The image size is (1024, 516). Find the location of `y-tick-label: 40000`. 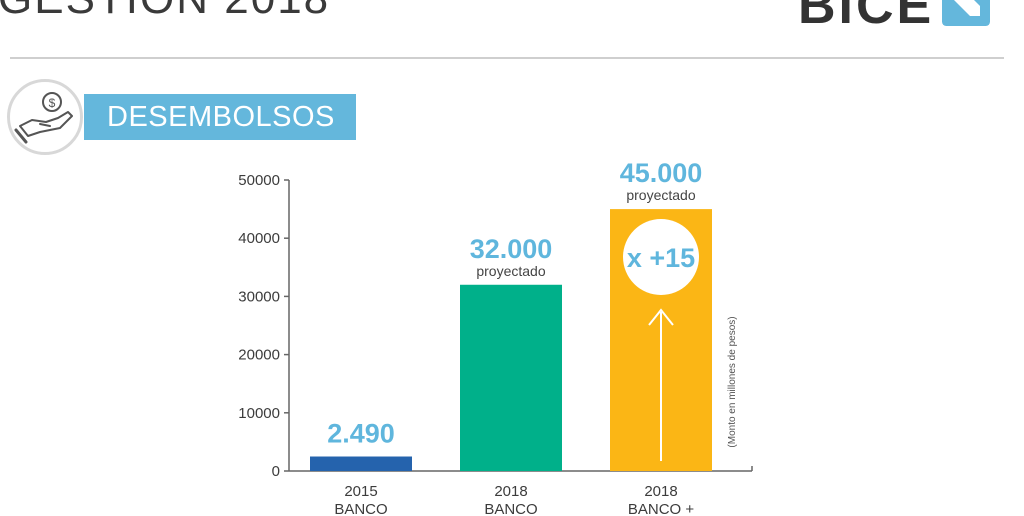

y-tick-label: 40000 is located at coordinates (259, 238).